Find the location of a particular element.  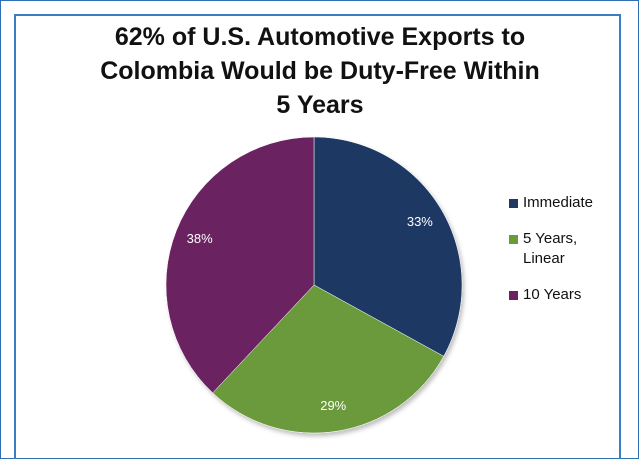

data-label-5-years-linear: 29% is located at coordinates (333, 405).